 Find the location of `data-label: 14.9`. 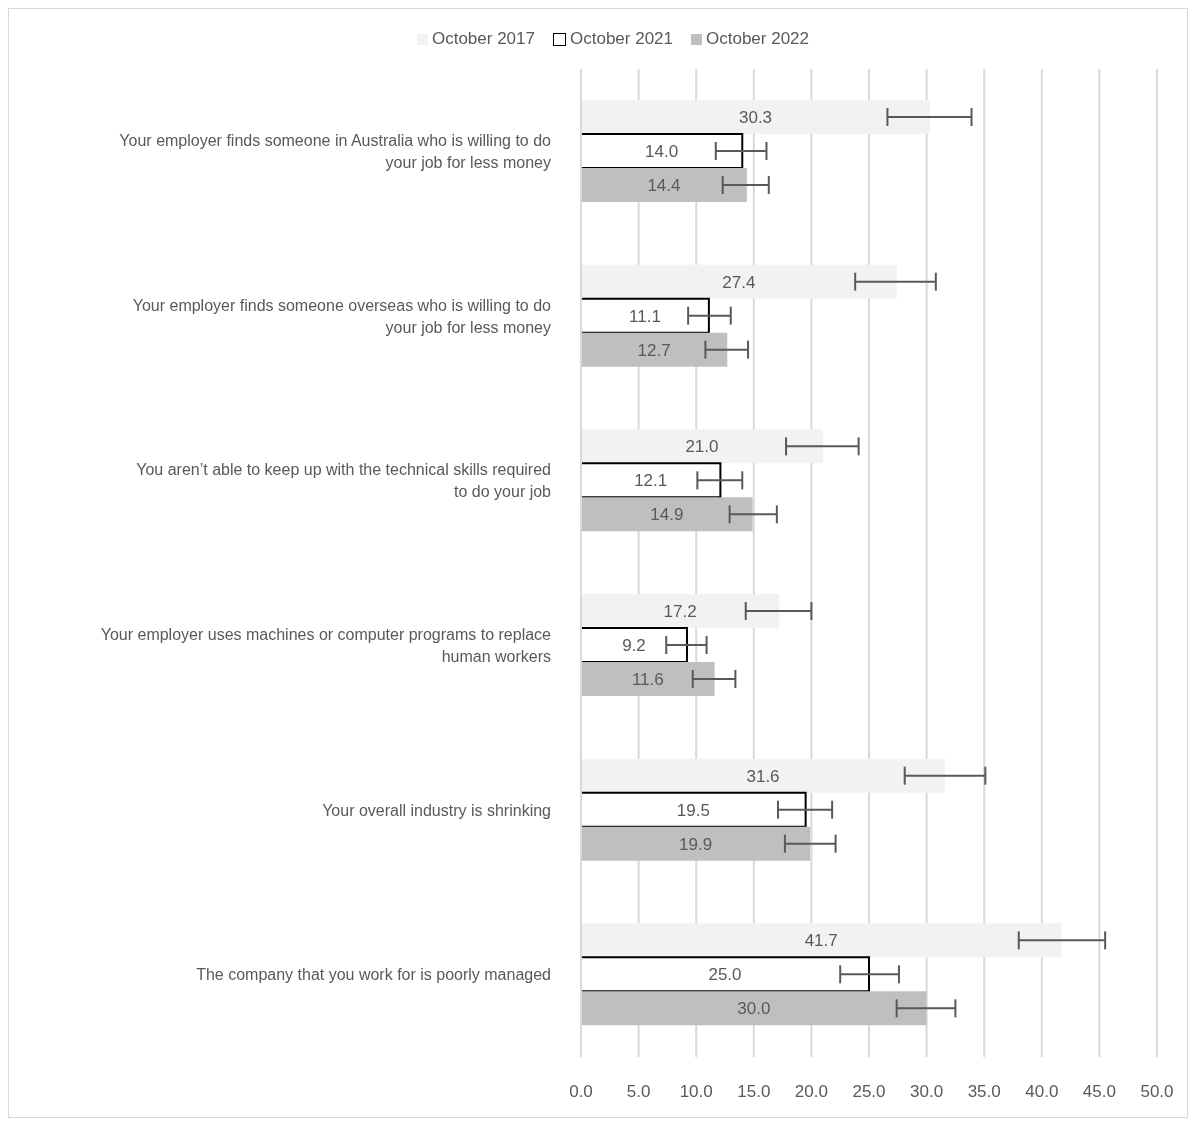

data-label: 14.9 is located at coordinates (667, 515).